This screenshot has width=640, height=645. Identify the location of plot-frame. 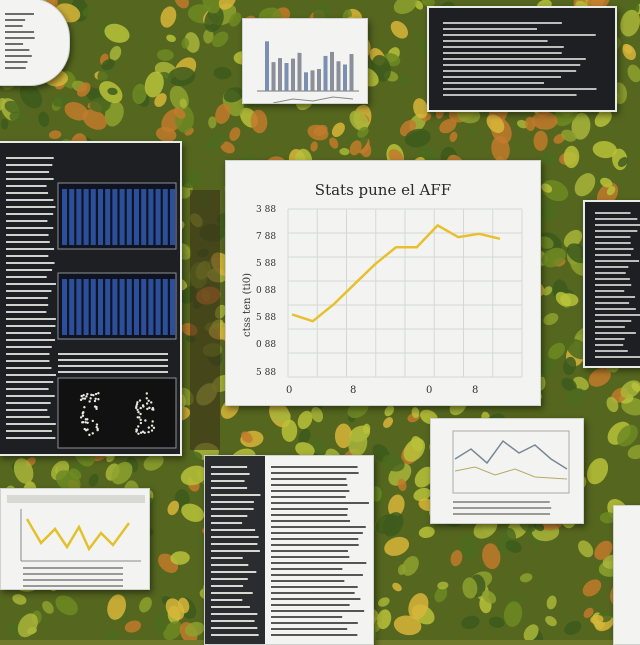
(511, 462).